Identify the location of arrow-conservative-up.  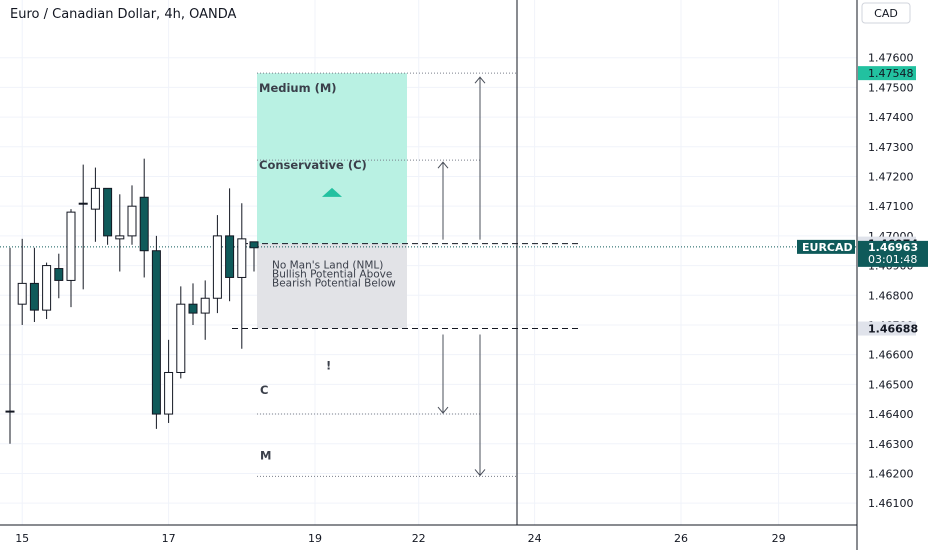
(443, 200).